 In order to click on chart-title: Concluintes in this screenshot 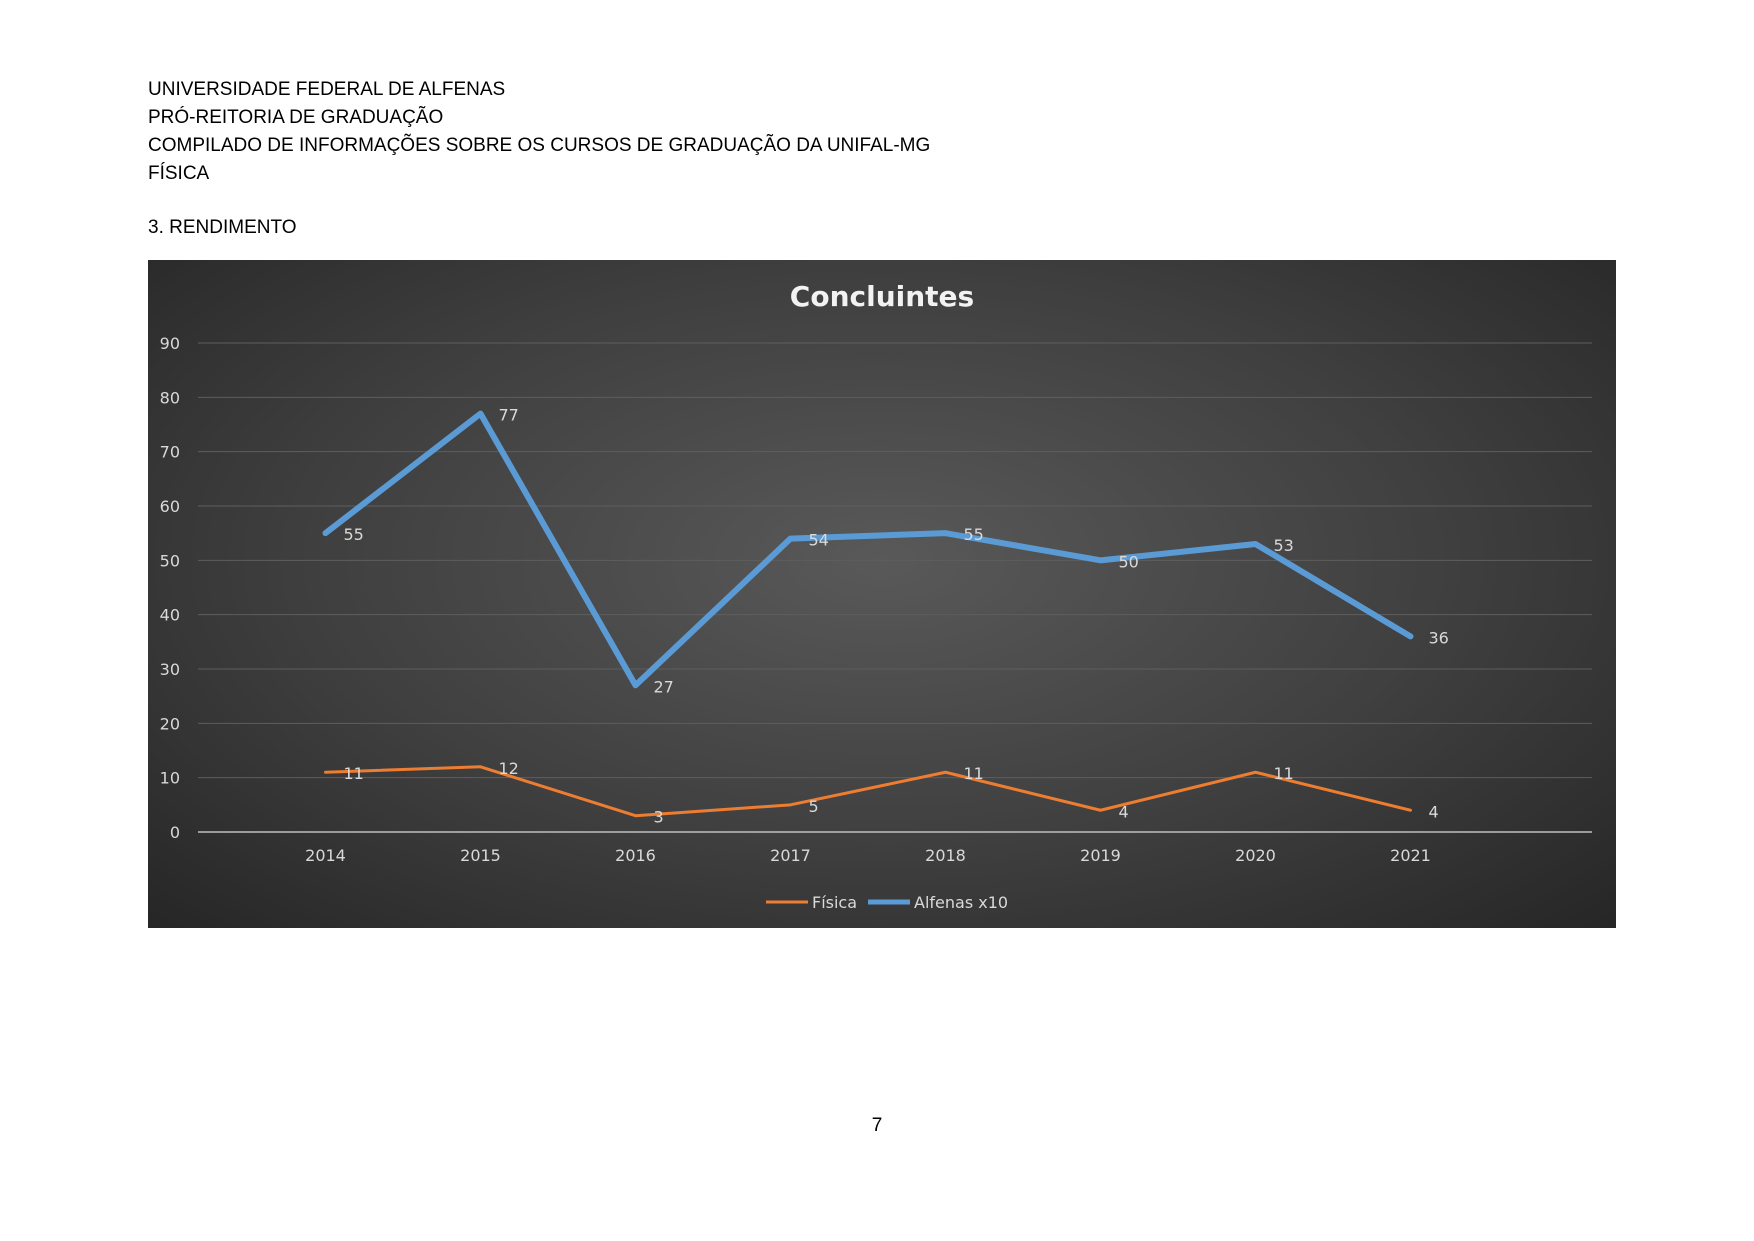, I will do `click(882, 296)`.